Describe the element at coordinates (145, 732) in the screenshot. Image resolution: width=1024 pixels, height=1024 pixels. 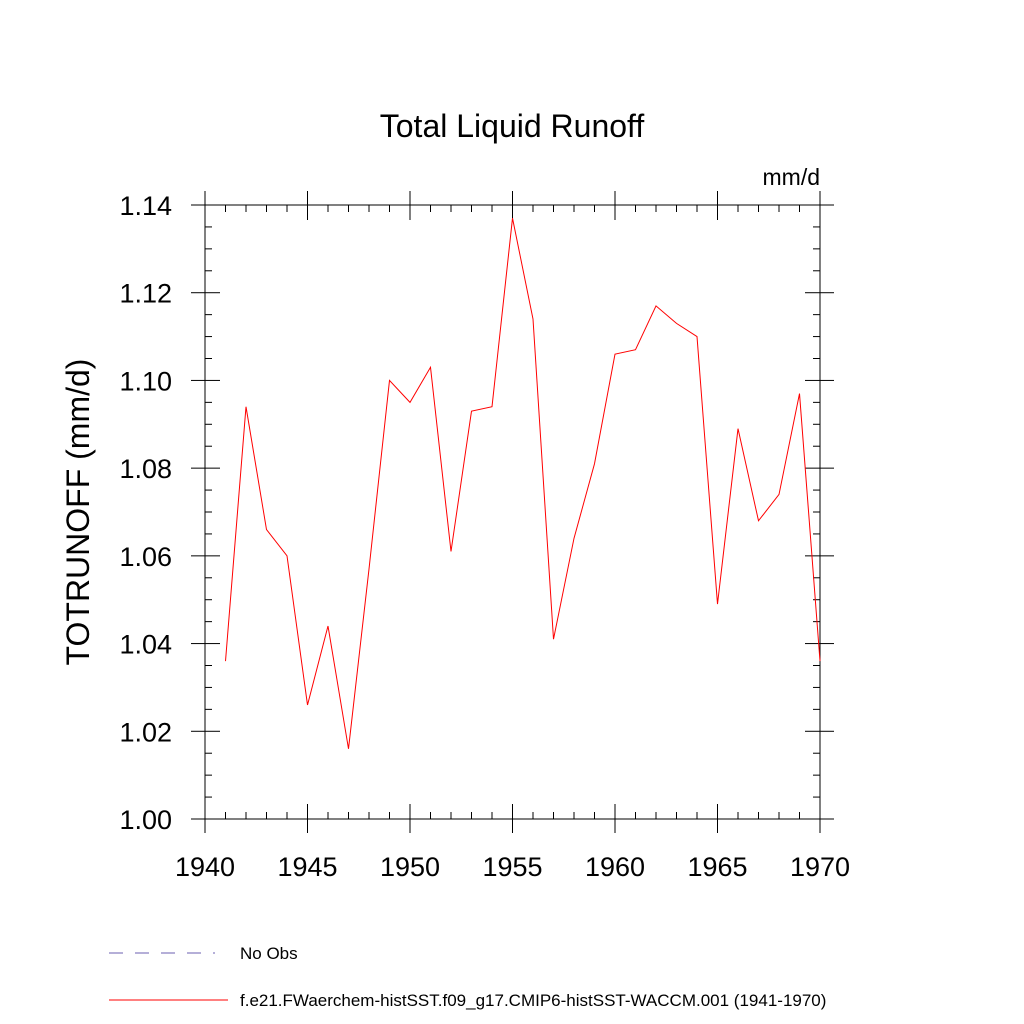
I see `y-tick-label: 1.02` at that location.